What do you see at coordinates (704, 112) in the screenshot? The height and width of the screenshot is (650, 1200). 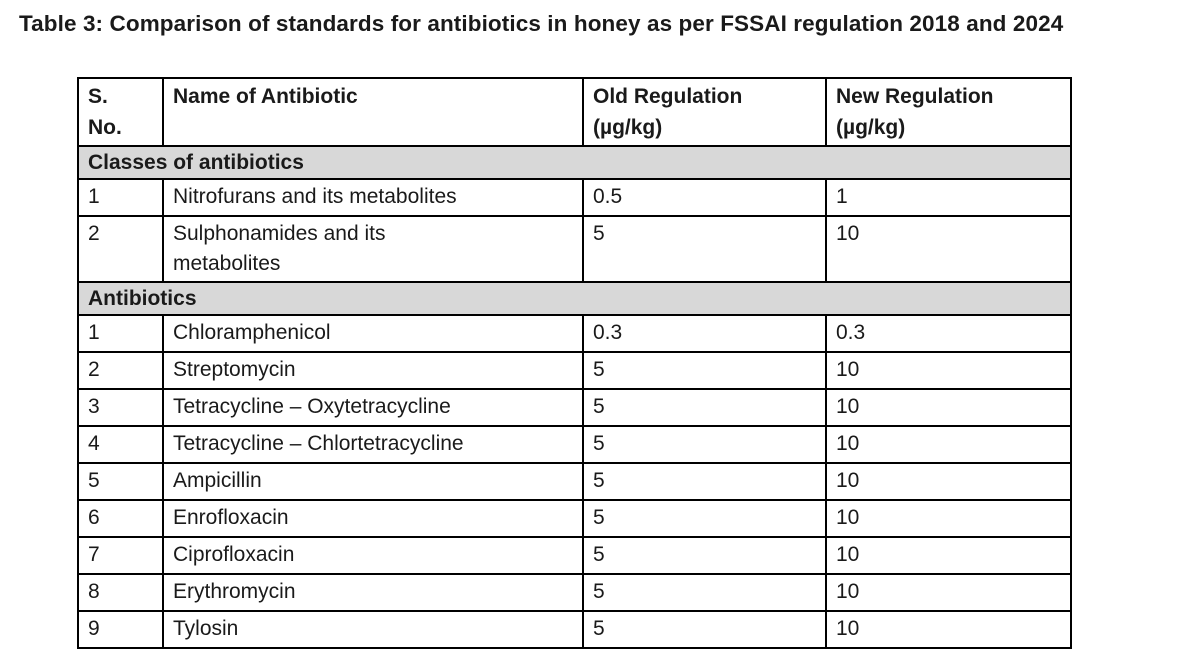 I see `header-old-regulation: Old Regulation (µg/kg)` at bounding box center [704, 112].